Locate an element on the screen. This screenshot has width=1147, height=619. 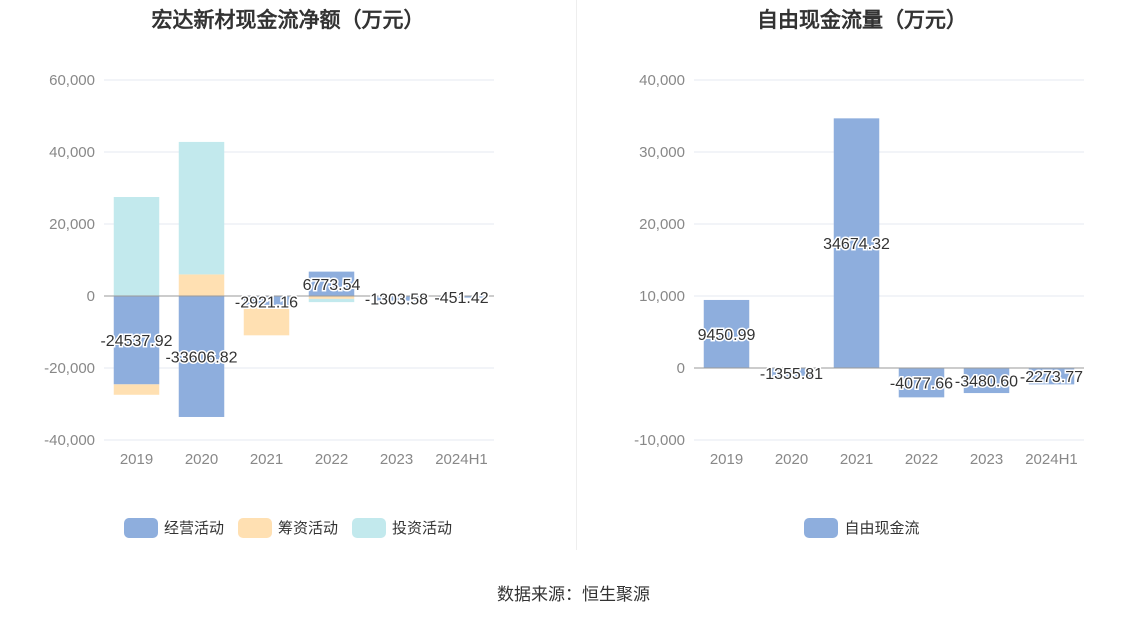
y-tick-label: 30,000 is located at coordinates (662, 152).